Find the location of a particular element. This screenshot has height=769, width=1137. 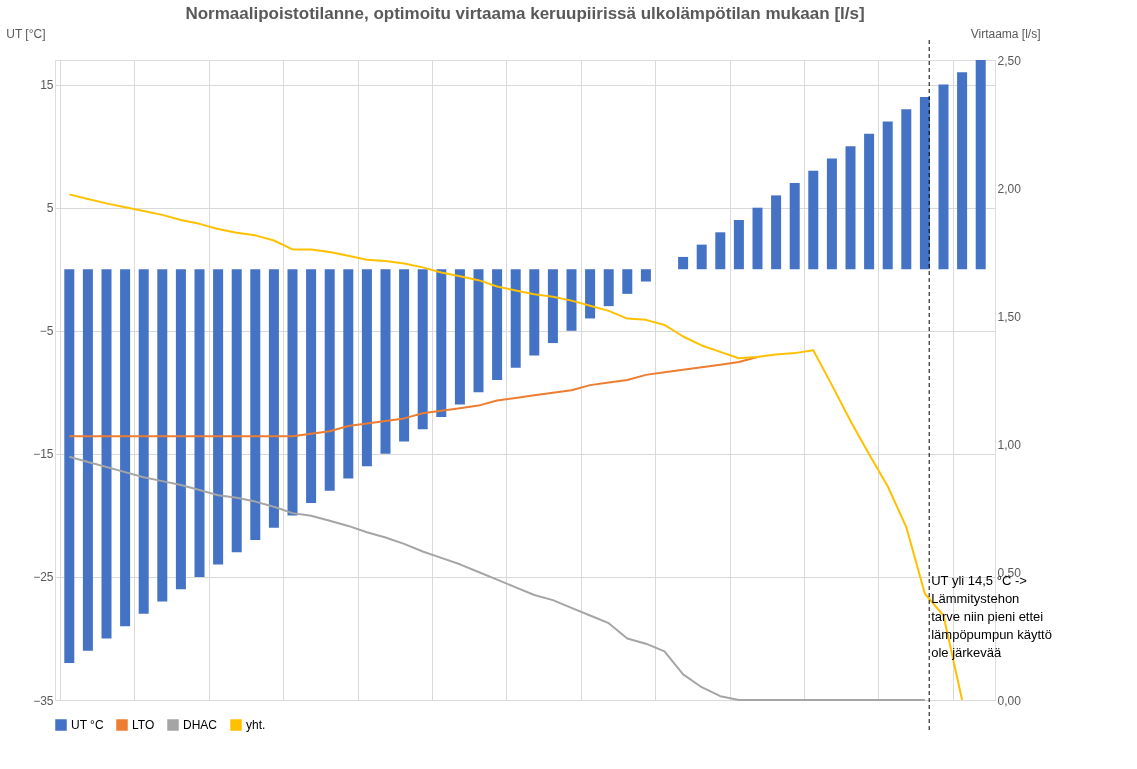

y2-tick-label: 2,00 is located at coordinates (1009, 188).